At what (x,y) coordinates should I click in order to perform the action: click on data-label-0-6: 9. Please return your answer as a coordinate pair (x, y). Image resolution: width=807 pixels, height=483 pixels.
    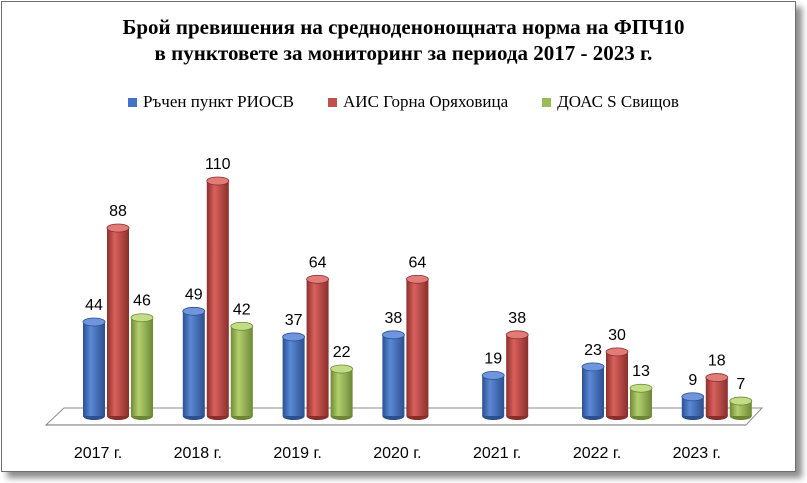
    Looking at the image, I should click on (692, 380).